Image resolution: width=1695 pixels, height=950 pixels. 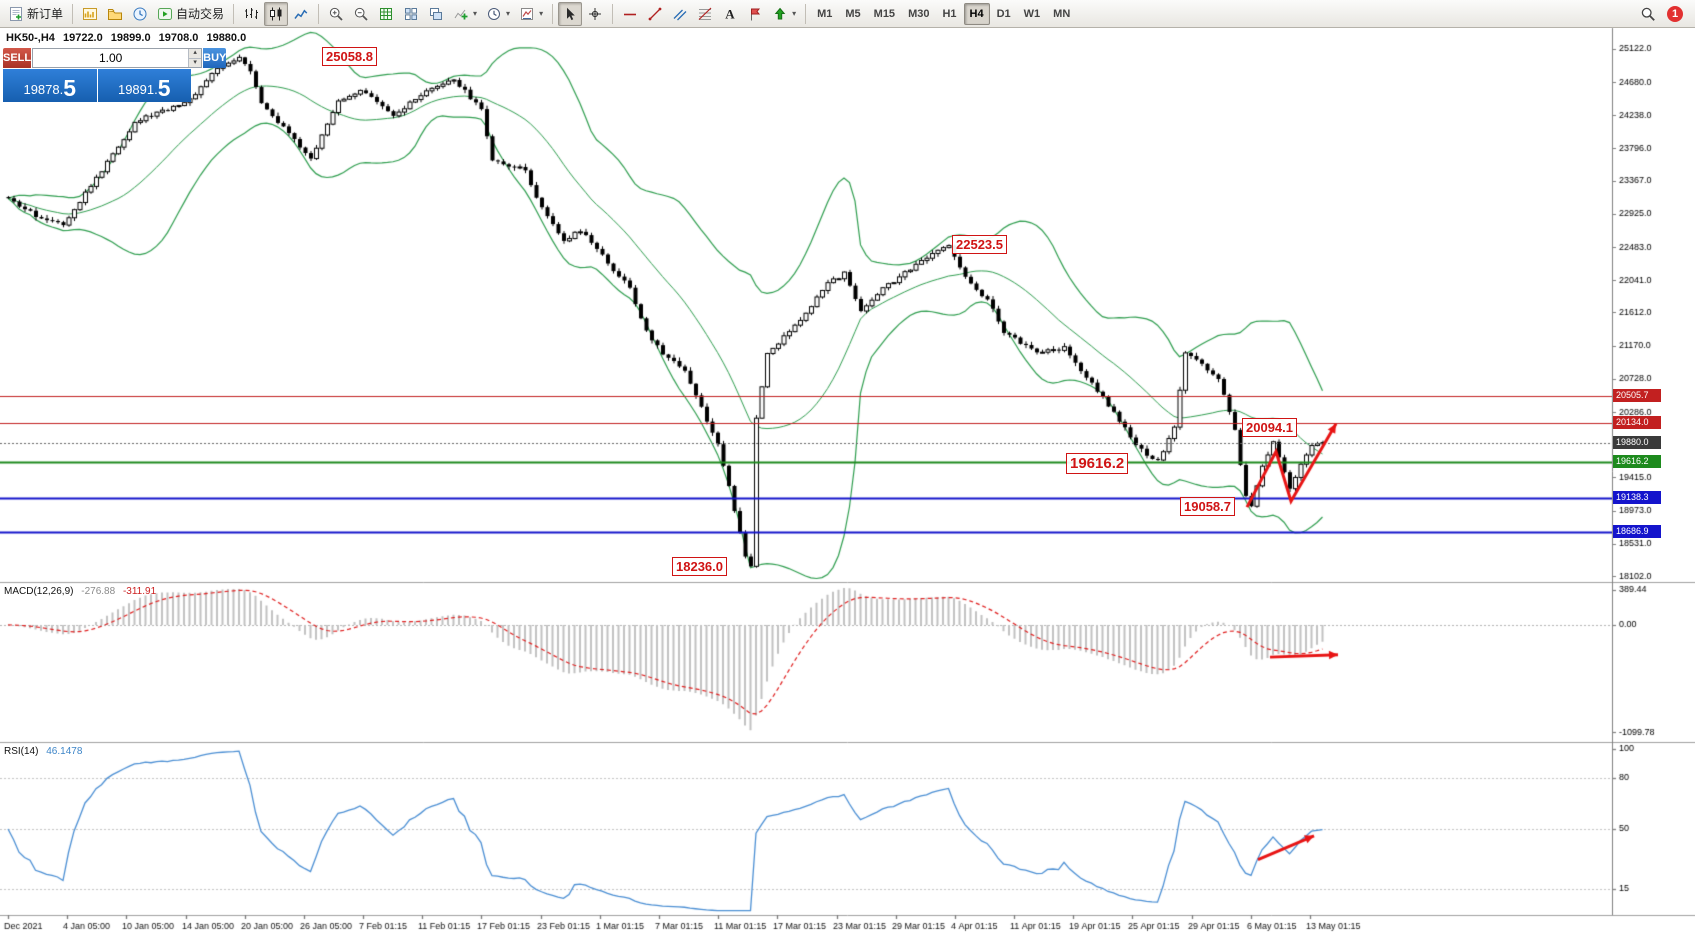 What do you see at coordinates (226, 38) in the screenshot?
I see `ohlc-close: 19880.0` at bounding box center [226, 38].